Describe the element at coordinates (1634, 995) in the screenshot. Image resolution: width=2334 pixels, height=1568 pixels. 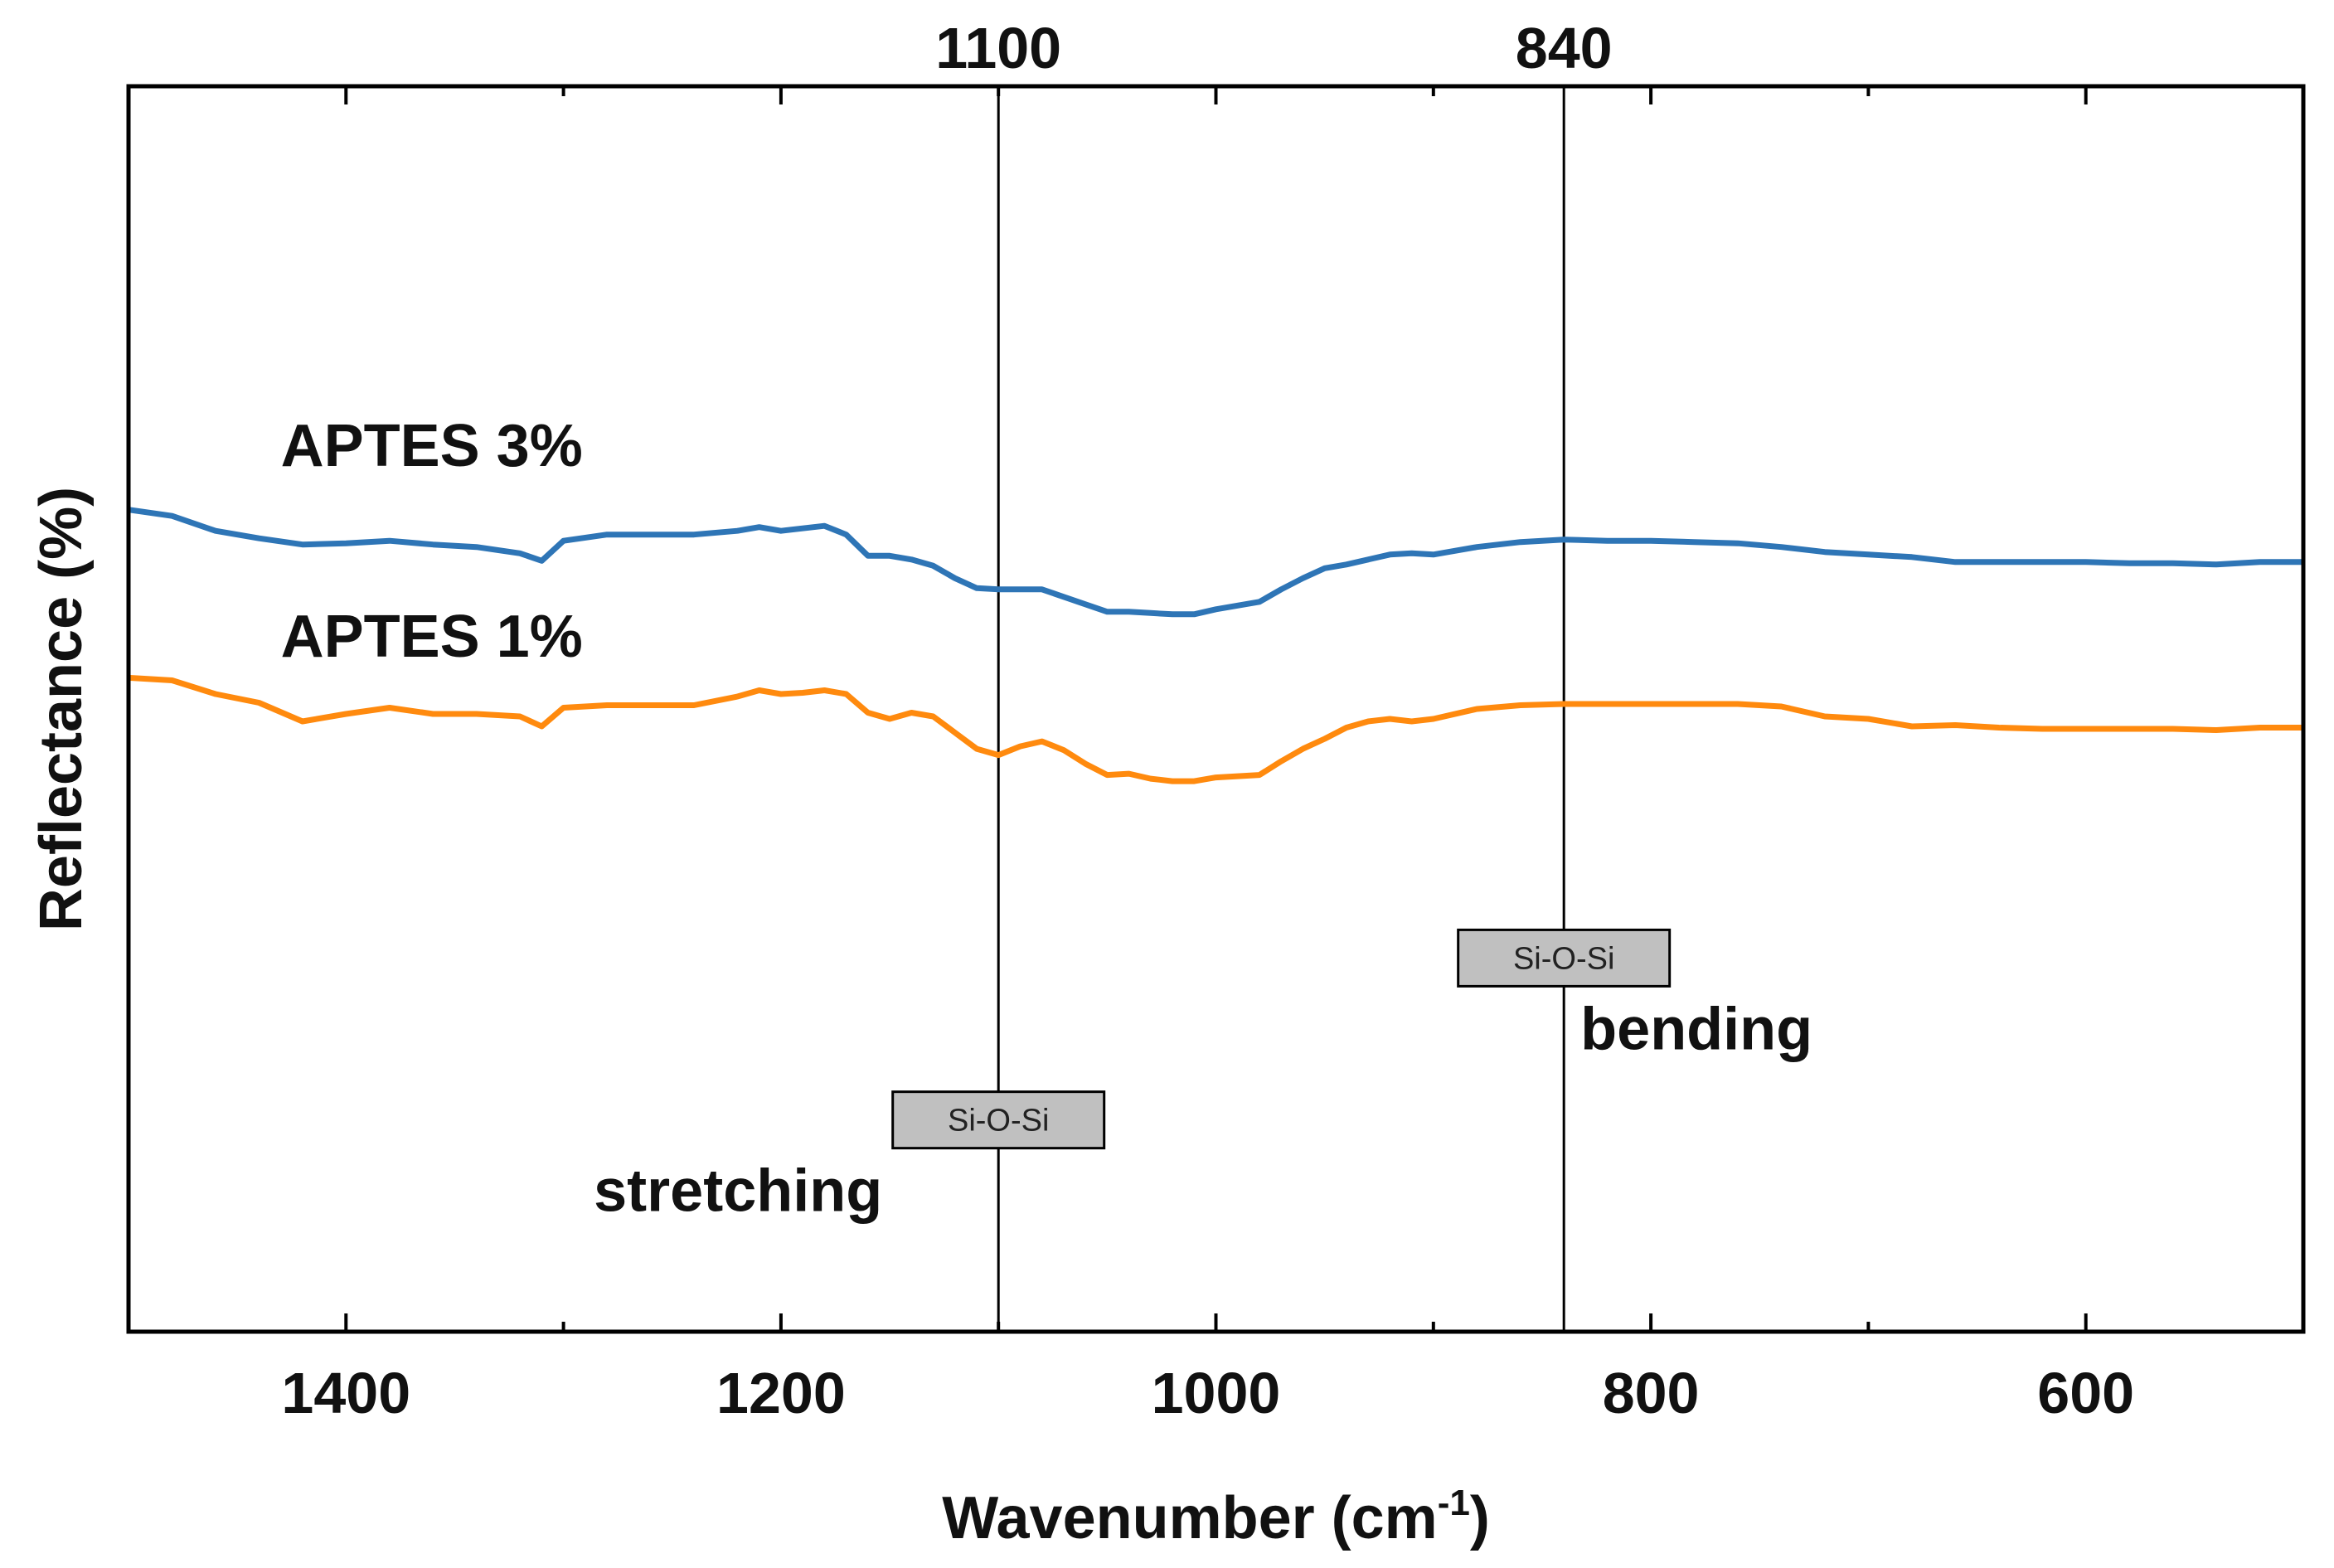
I see `annotation-bending: Si-O-Si bending` at that location.